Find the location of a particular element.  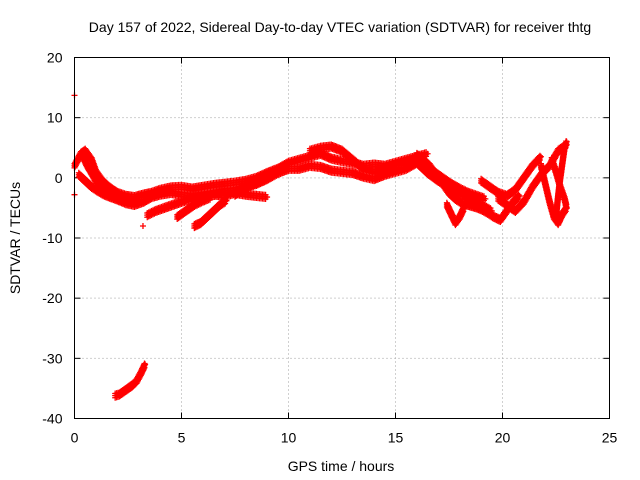

y-tick-label: 20 is located at coordinates (55, 58).